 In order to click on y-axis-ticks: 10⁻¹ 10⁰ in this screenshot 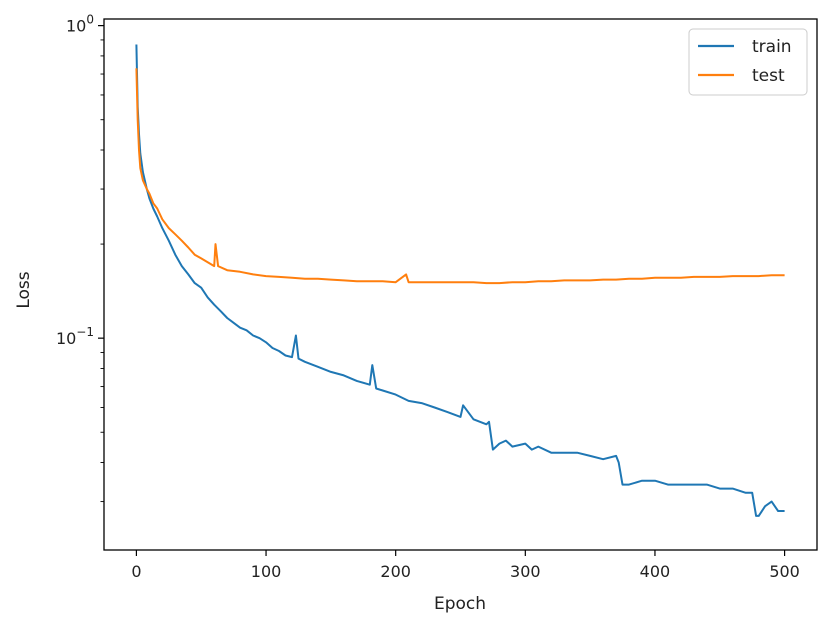, I will do `click(80, 258)`.